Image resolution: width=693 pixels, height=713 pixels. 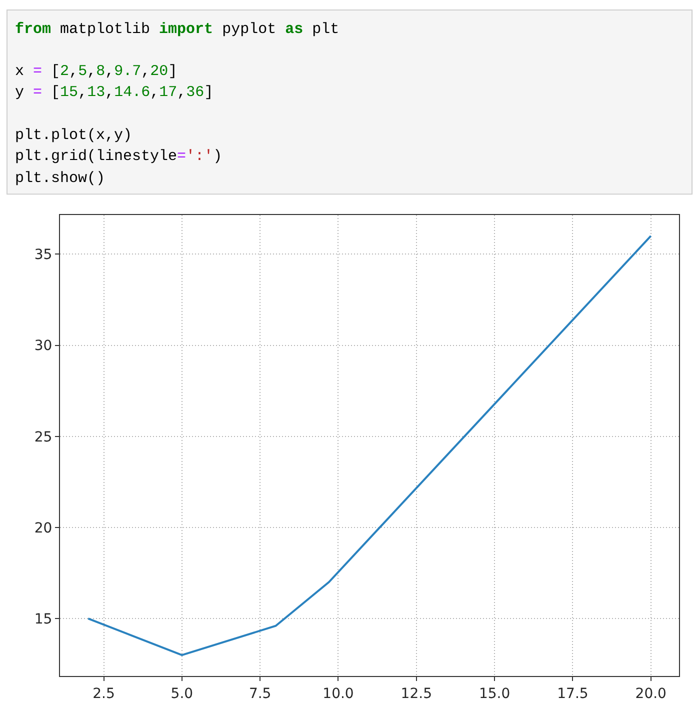 What do you see at coordinates (416, 694) in the screenshot?
I see `x-tick-label: 12.5` at bounding box center [416, 694].